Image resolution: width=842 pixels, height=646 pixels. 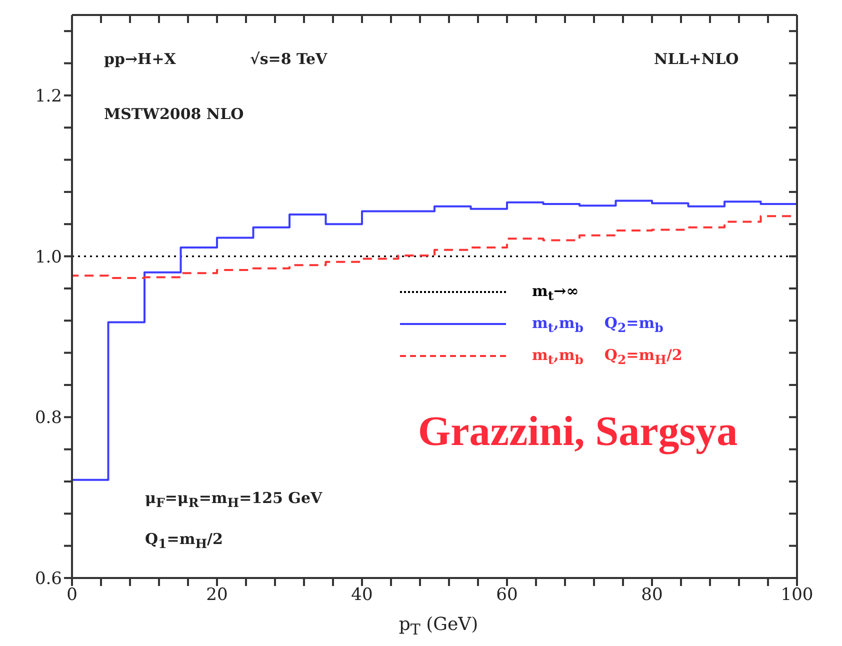 I want to click on y-tick-label: 1.0, so click(x=48, y=257).